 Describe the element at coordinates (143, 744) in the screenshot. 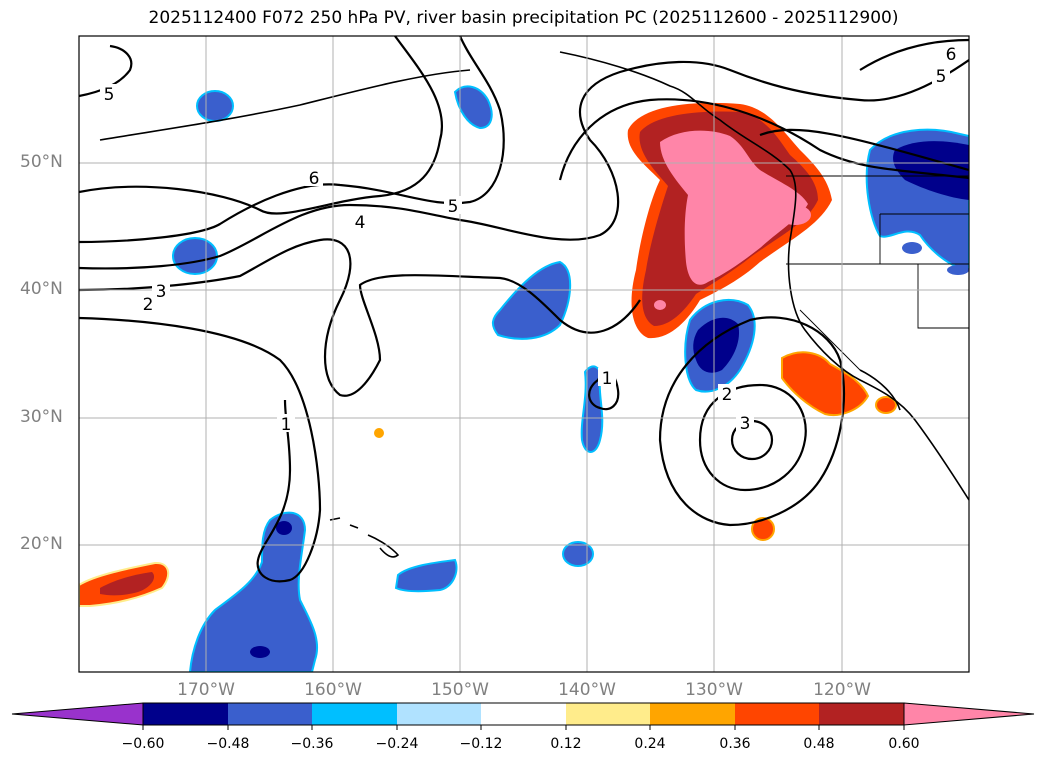

I see `colorbar-tick-label: −0.60` at that location.